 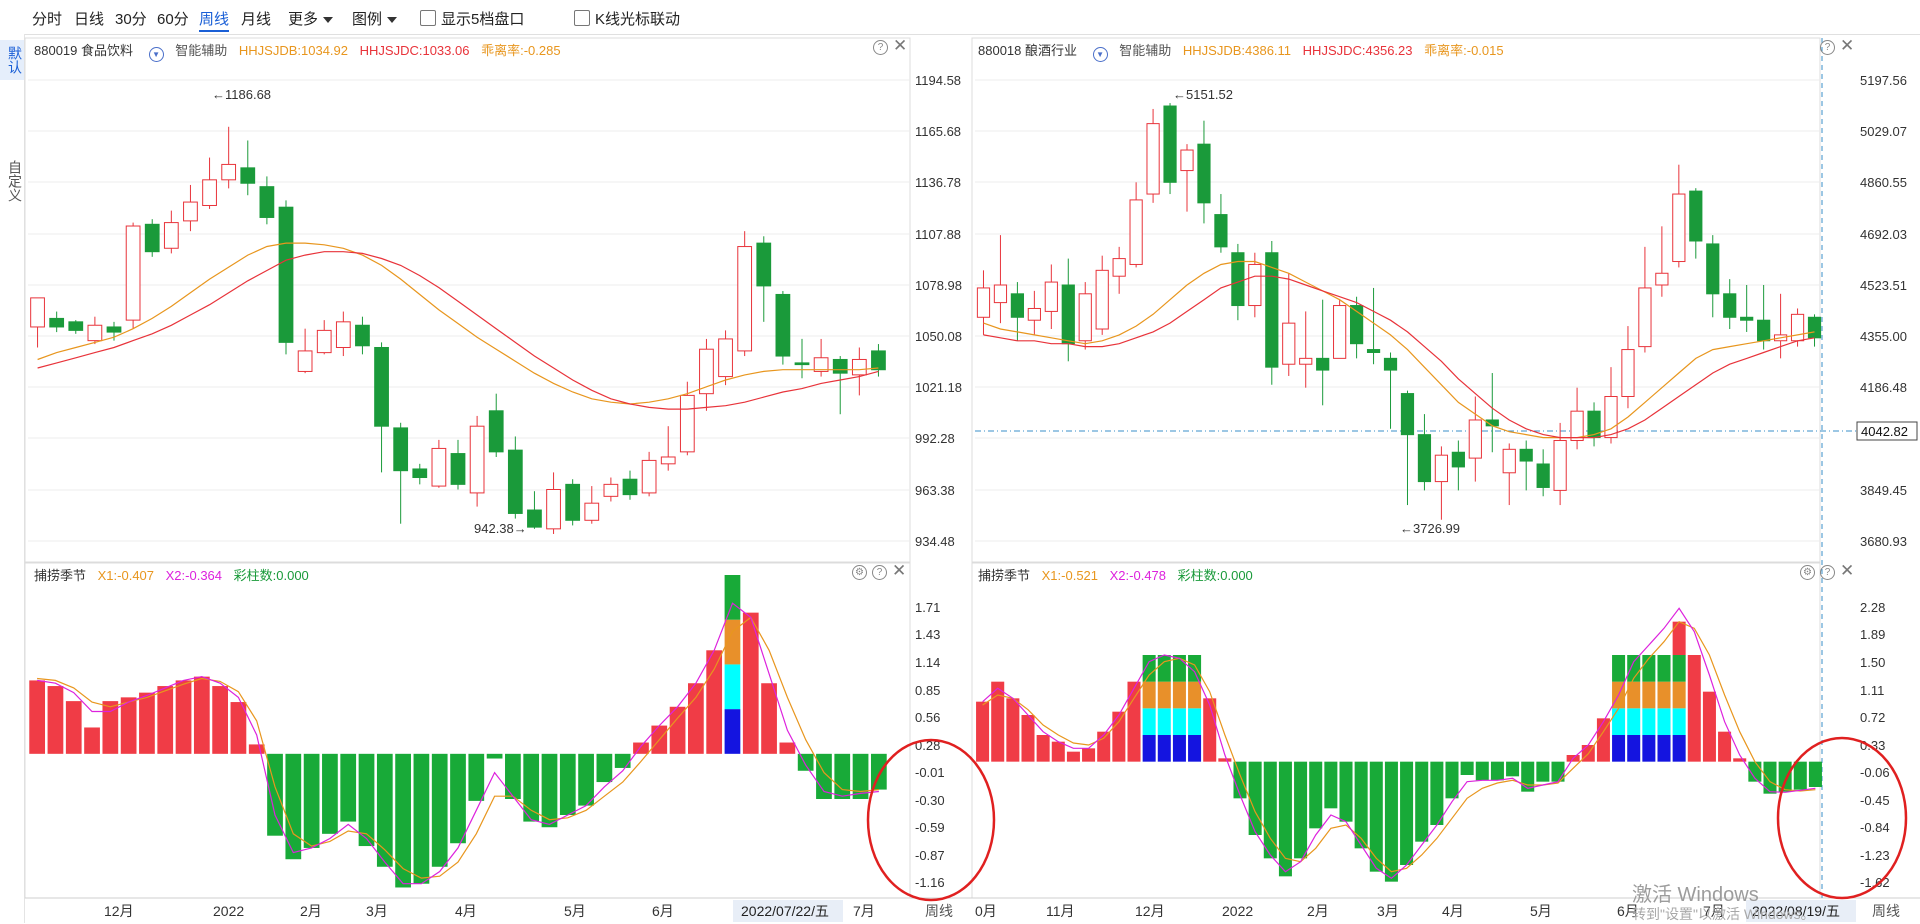 I want to click on period-monthly: 月线, so click(x=256, y=19).